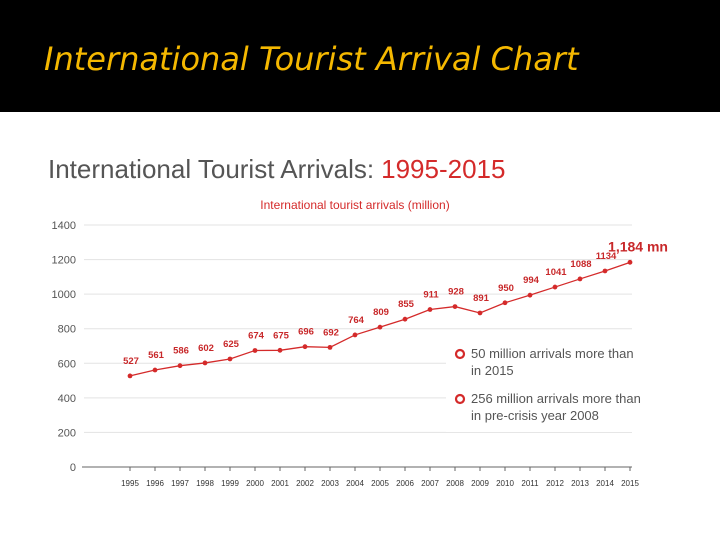 This screenshot has height=540, width=720. What do you see at coordinates (230, 483) in the screenshot?
I see `x-tick-label: 1999` at bounding box center [230, 483].